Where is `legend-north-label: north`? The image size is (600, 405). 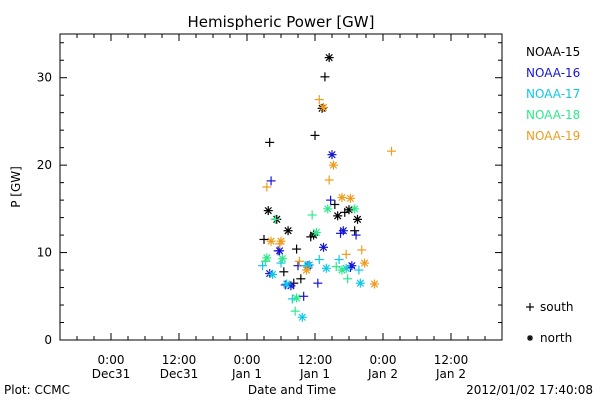 legend-north-label: north is located at coordinates (556, 338).